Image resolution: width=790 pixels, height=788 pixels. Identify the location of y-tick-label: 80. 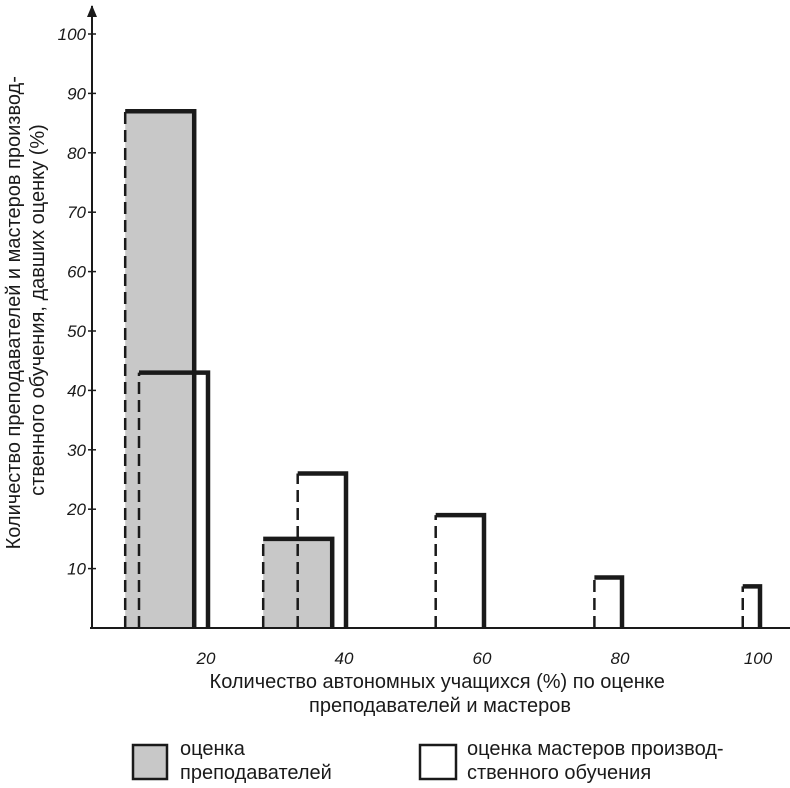
(76, 153).